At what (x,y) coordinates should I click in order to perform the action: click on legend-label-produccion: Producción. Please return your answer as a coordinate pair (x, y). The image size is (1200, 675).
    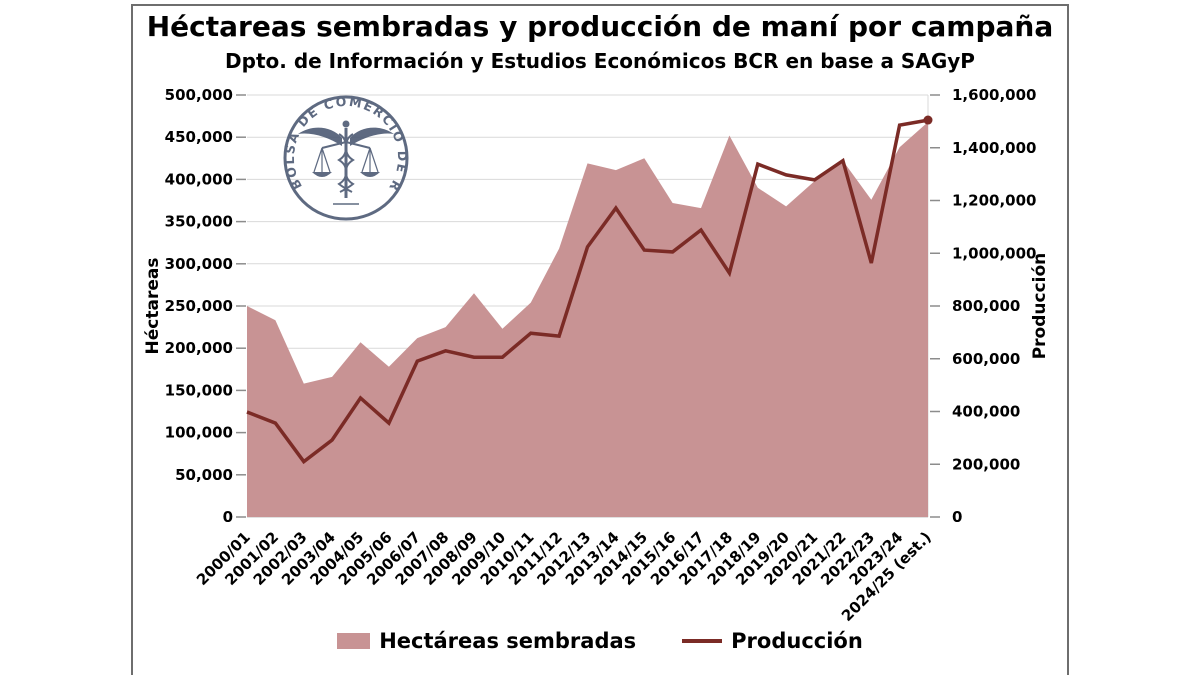
    Looking at the image, I should click on (797, 641).